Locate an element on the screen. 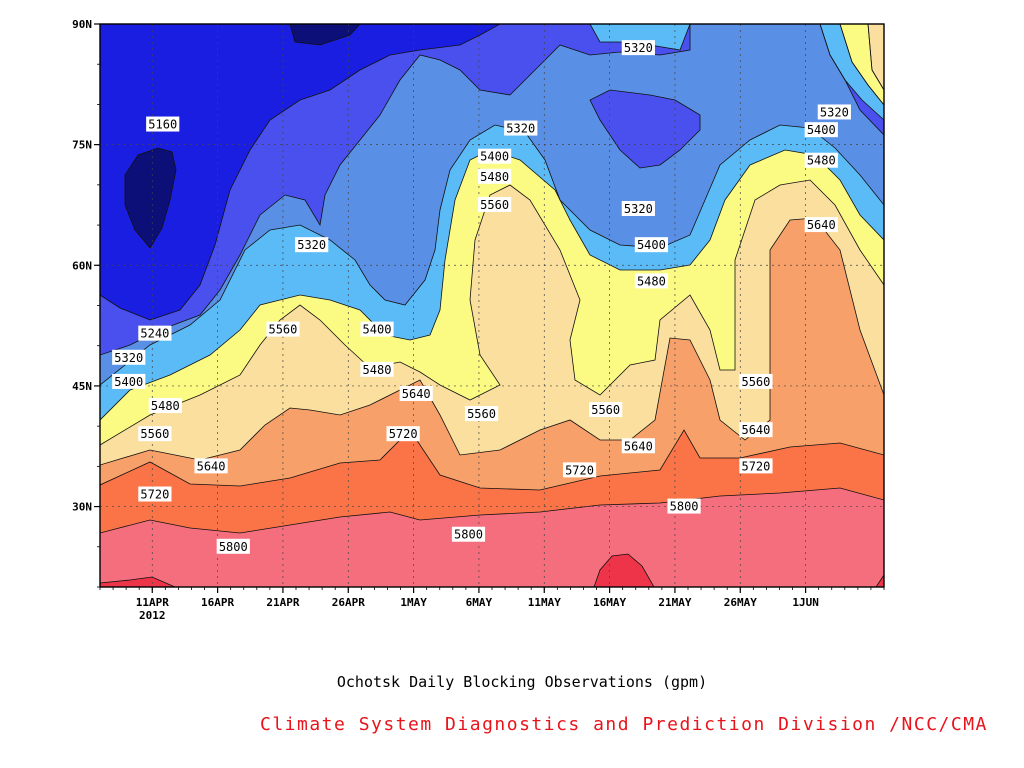  x-tick-label: 6MAY is located at coordinates (479, 602).